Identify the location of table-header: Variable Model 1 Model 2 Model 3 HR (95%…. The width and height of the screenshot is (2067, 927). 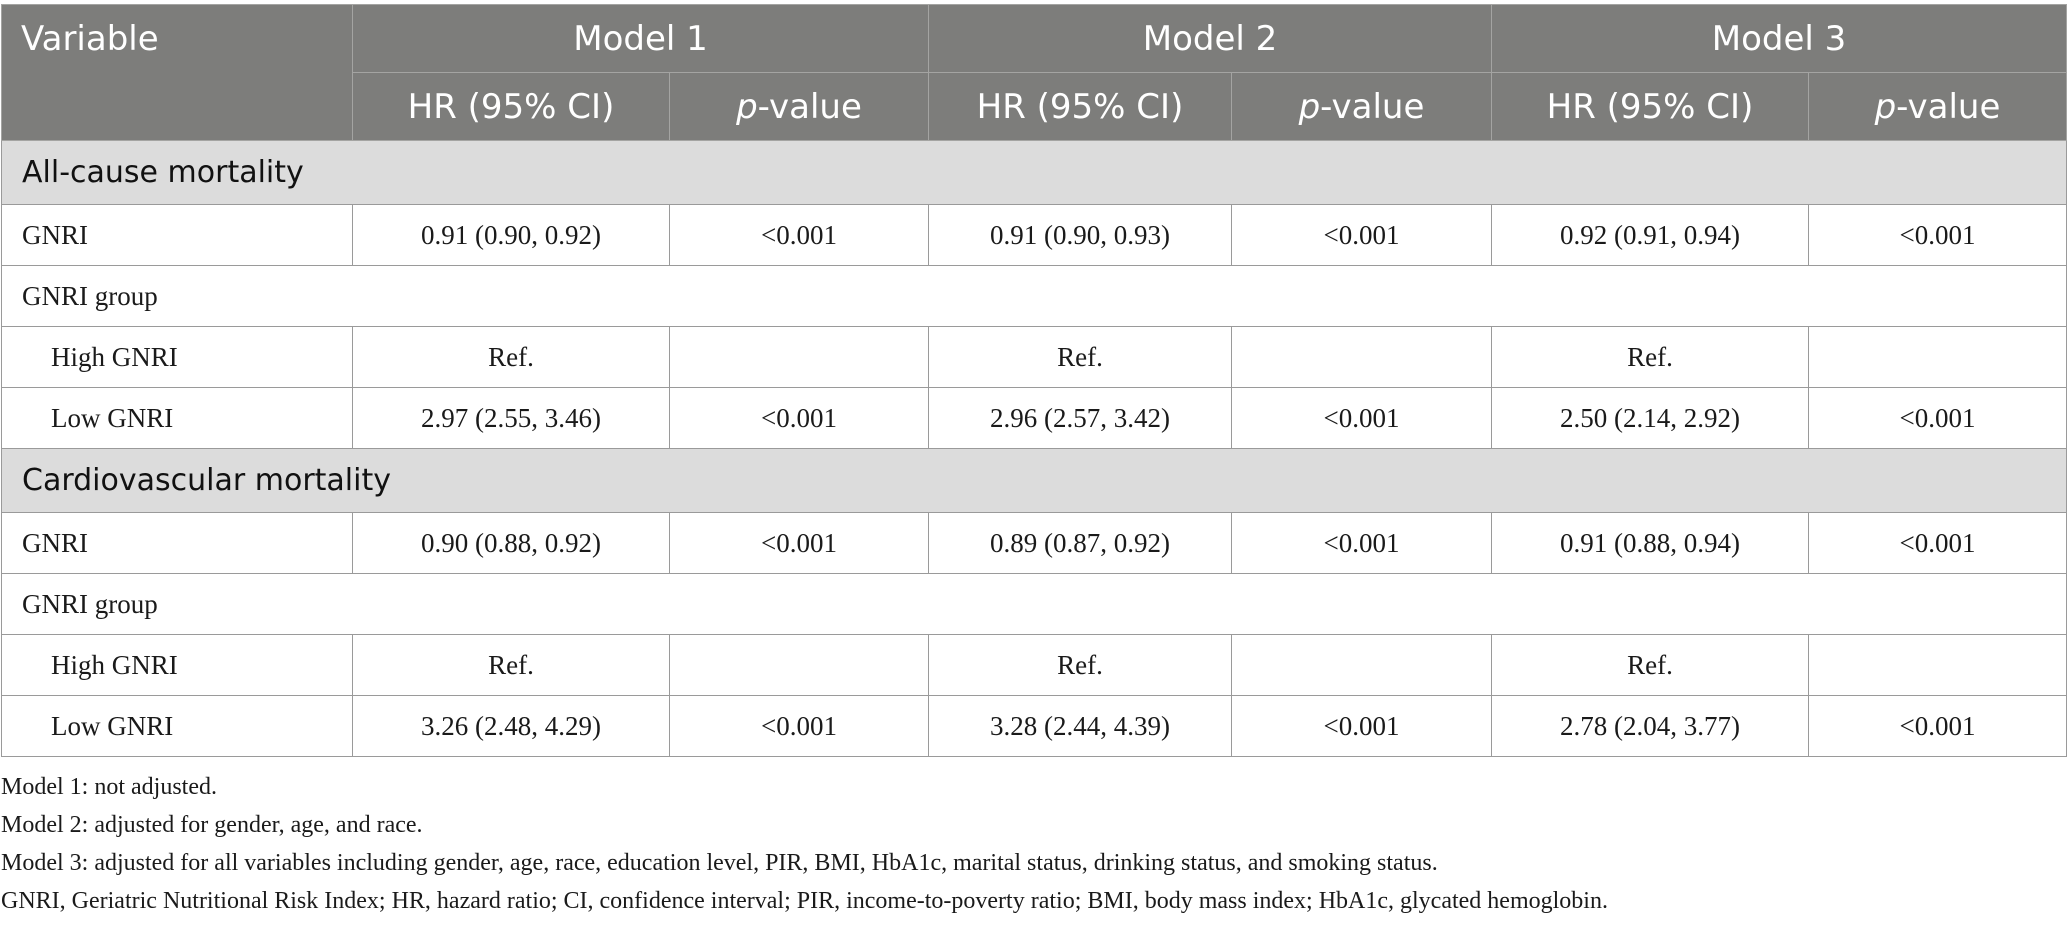
(1034, 72).